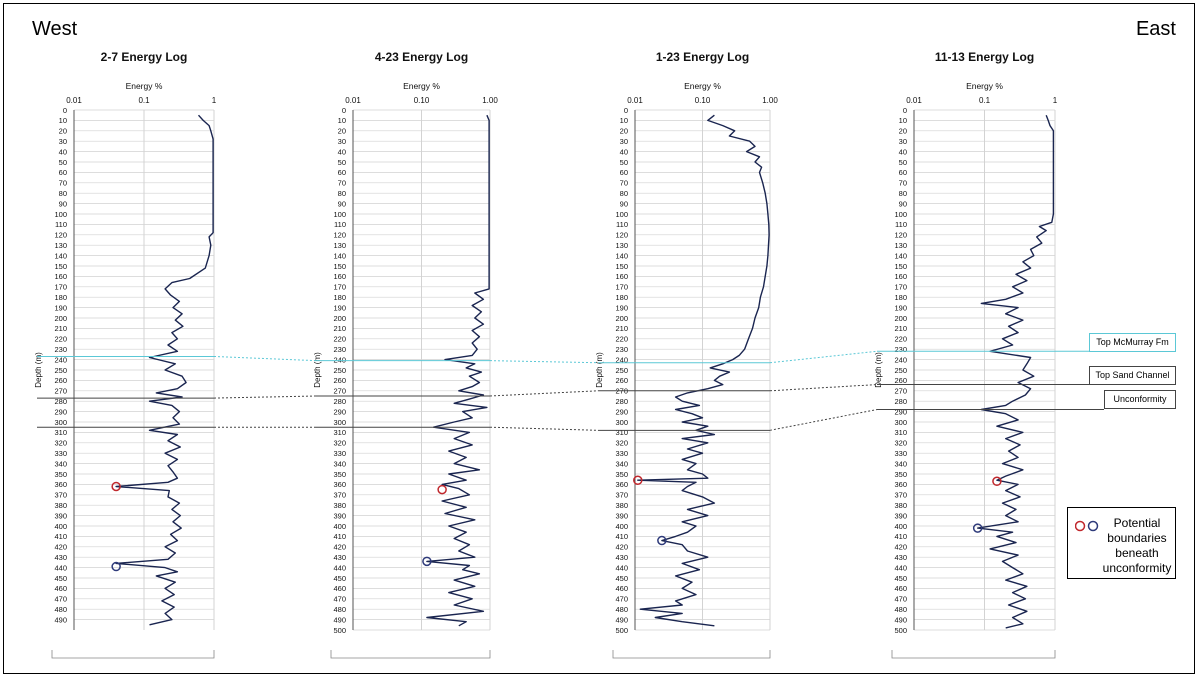 Image resolution: width=1200 pixels, height=679 pixels. Describe the element at coordinates (1132, 375) in the screenshot. I see `top-sand-channel-label: Top Sand Channel` at that location.